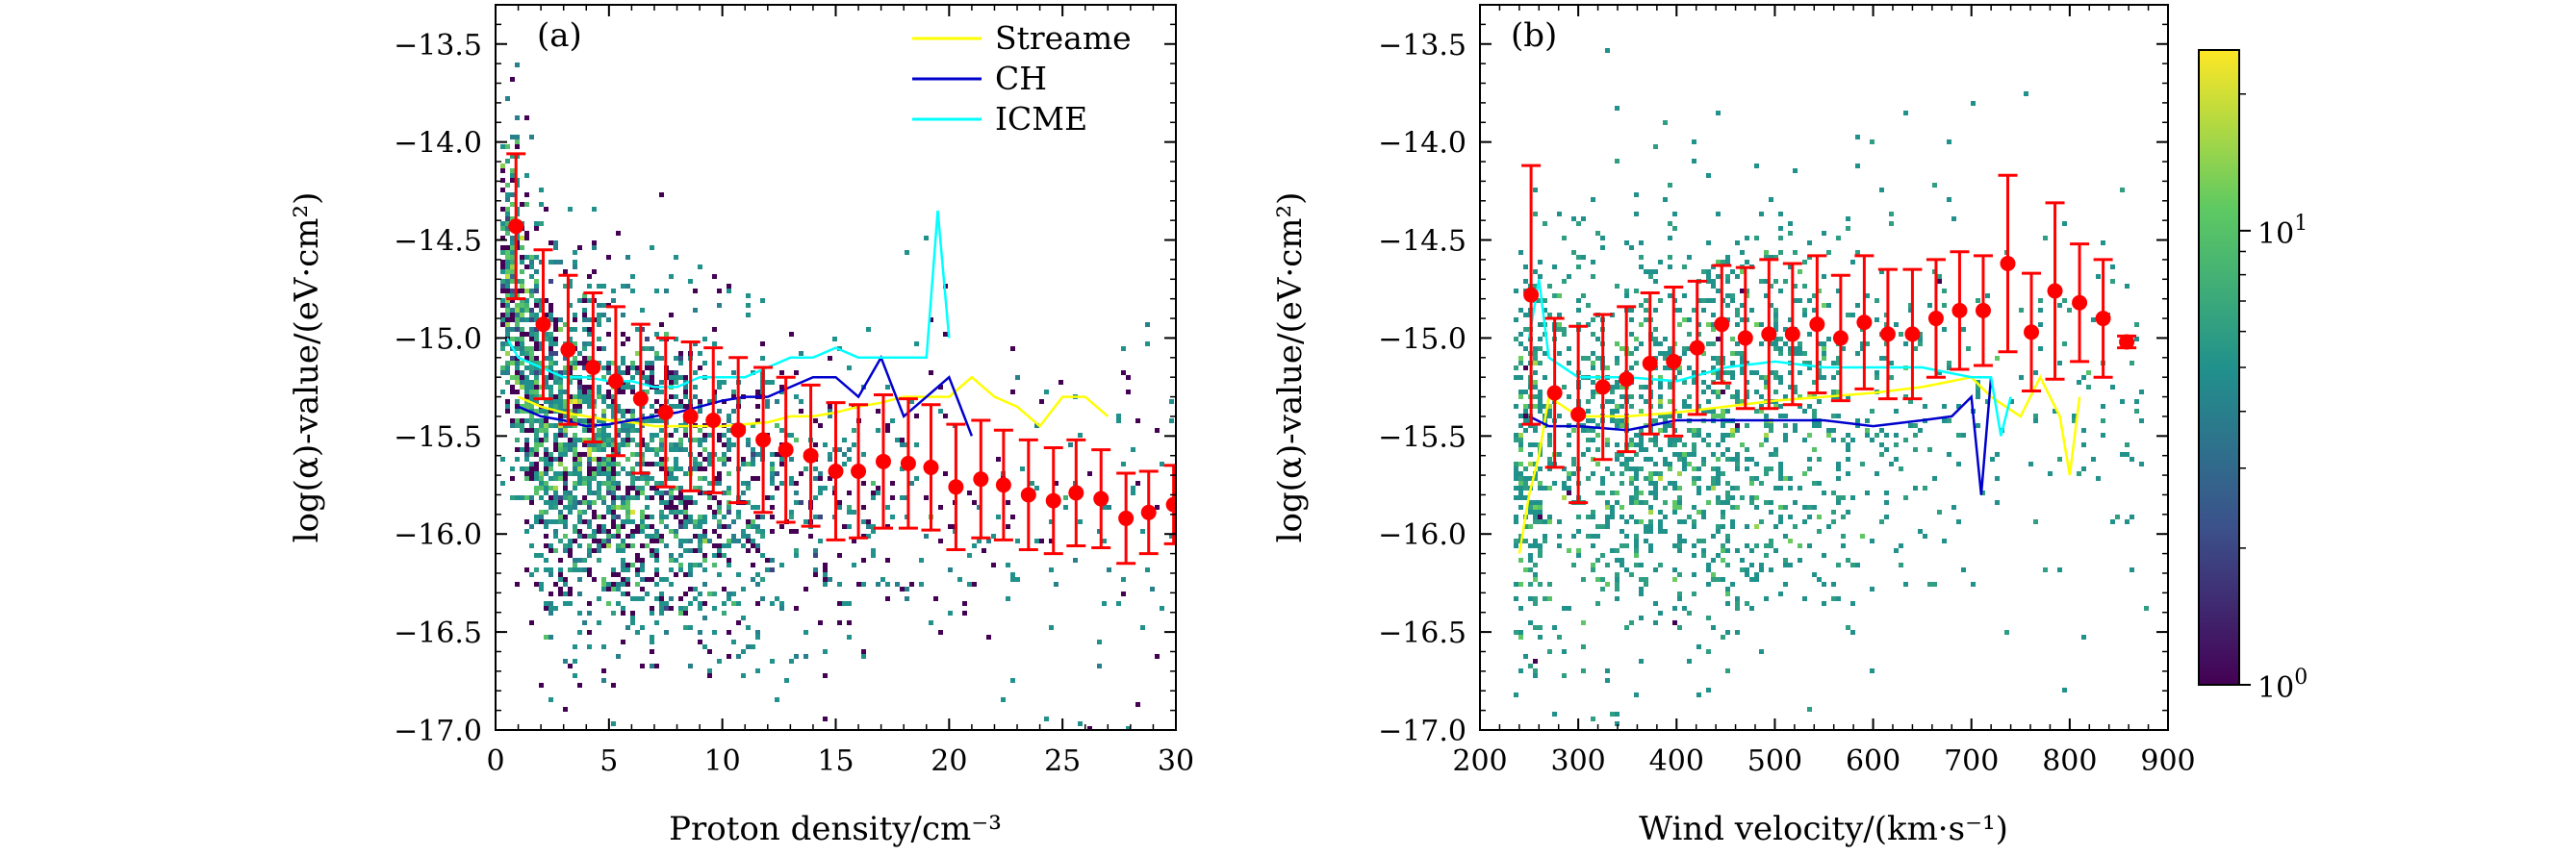 The image size is (2576, 856). Describe the element at coordinates (859, 472) in the screenshot. I see `mean-point` at that location.